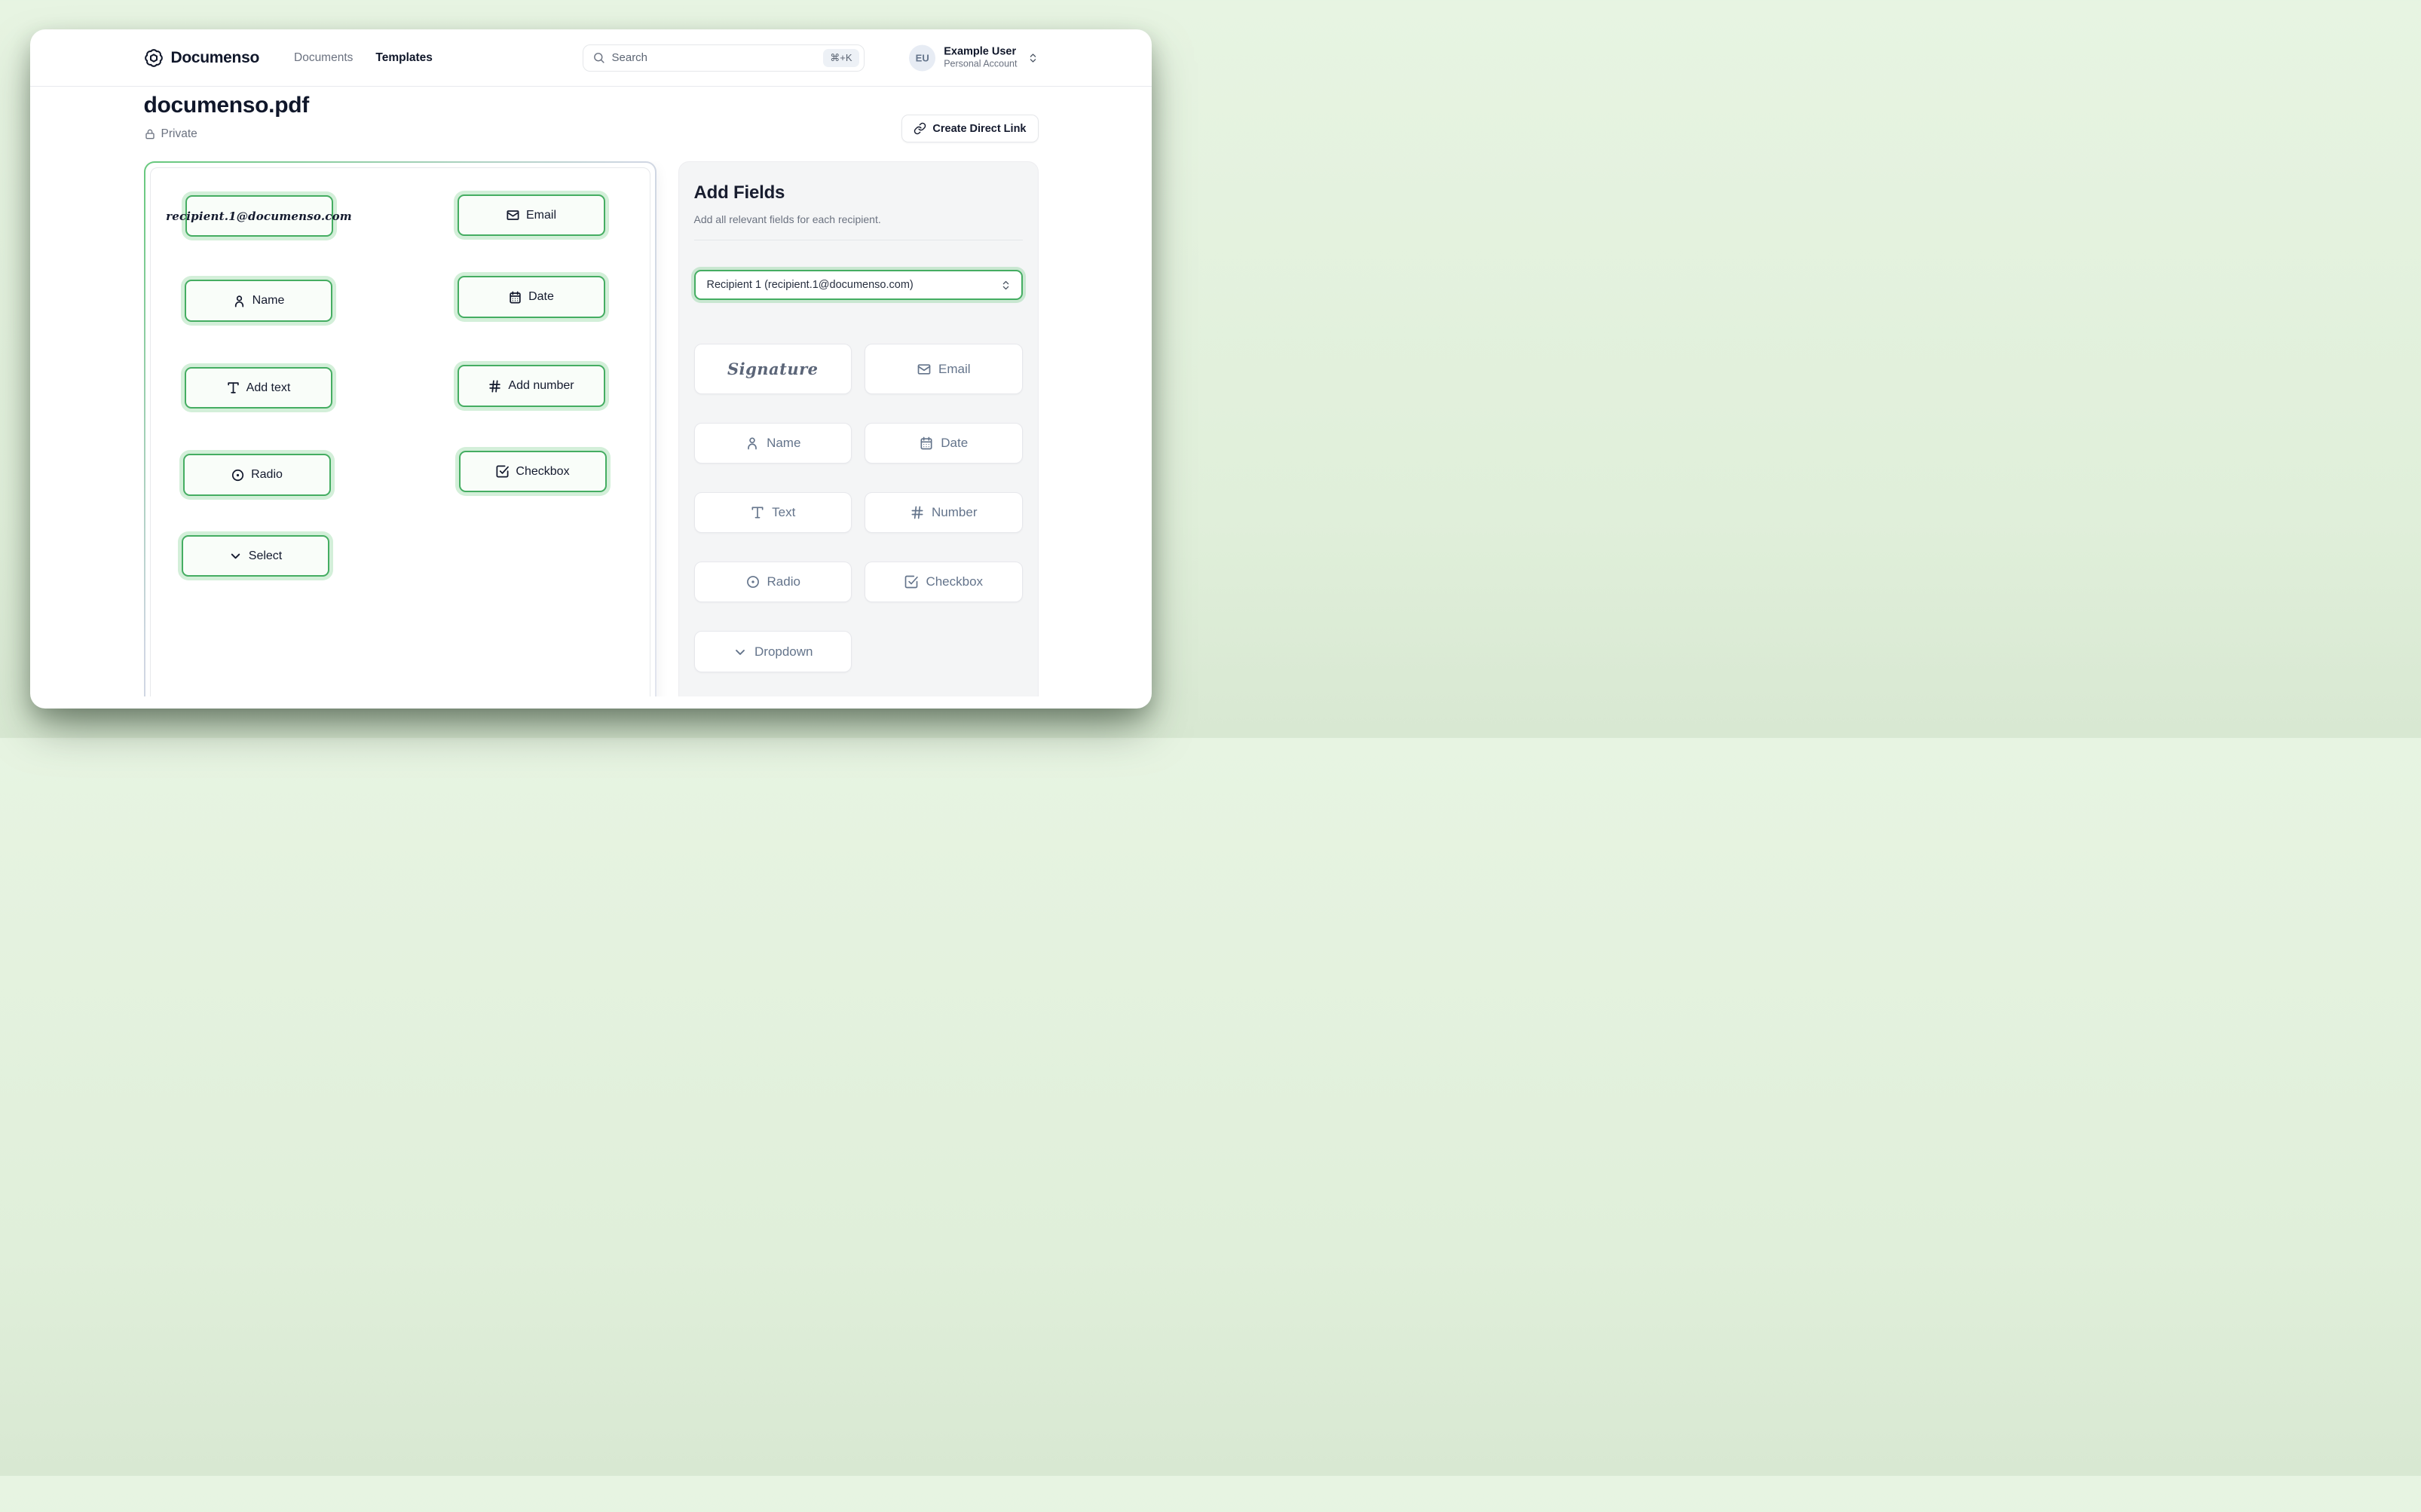  I want to click on placed-field-number: Add number, so click(531, 386).